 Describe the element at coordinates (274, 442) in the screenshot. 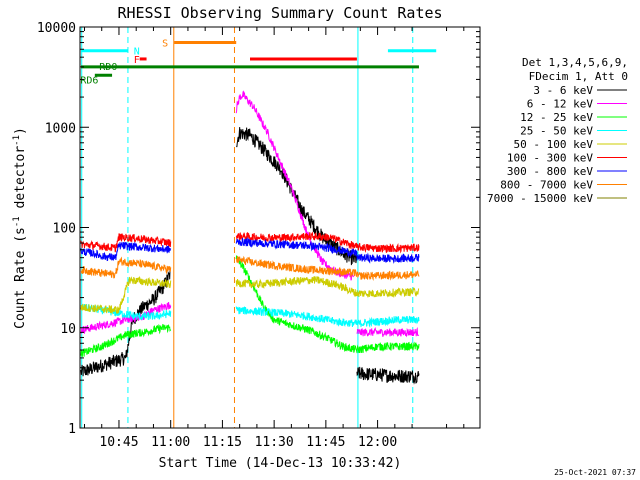

I see `x-tick-label: 11:30` at that location.